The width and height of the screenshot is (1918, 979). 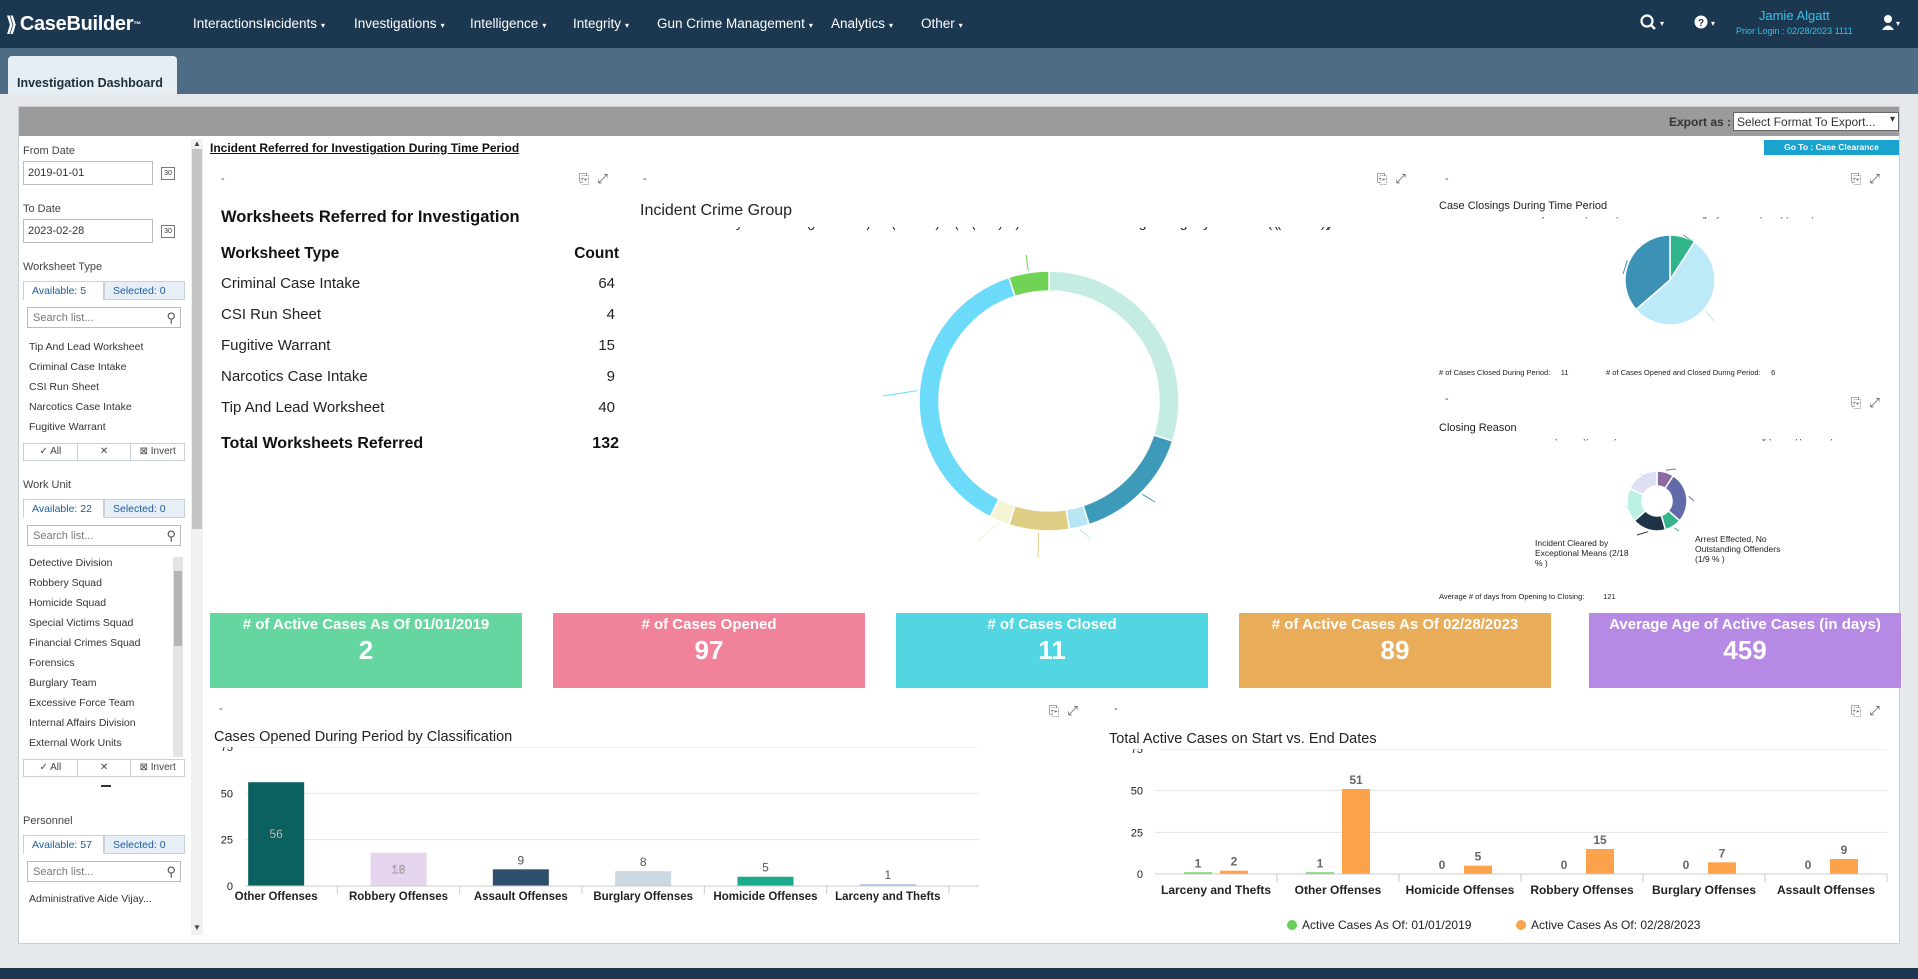 I want to click on export-format-select: Select Format To Export... ▾, so click(x=1816, y=121).